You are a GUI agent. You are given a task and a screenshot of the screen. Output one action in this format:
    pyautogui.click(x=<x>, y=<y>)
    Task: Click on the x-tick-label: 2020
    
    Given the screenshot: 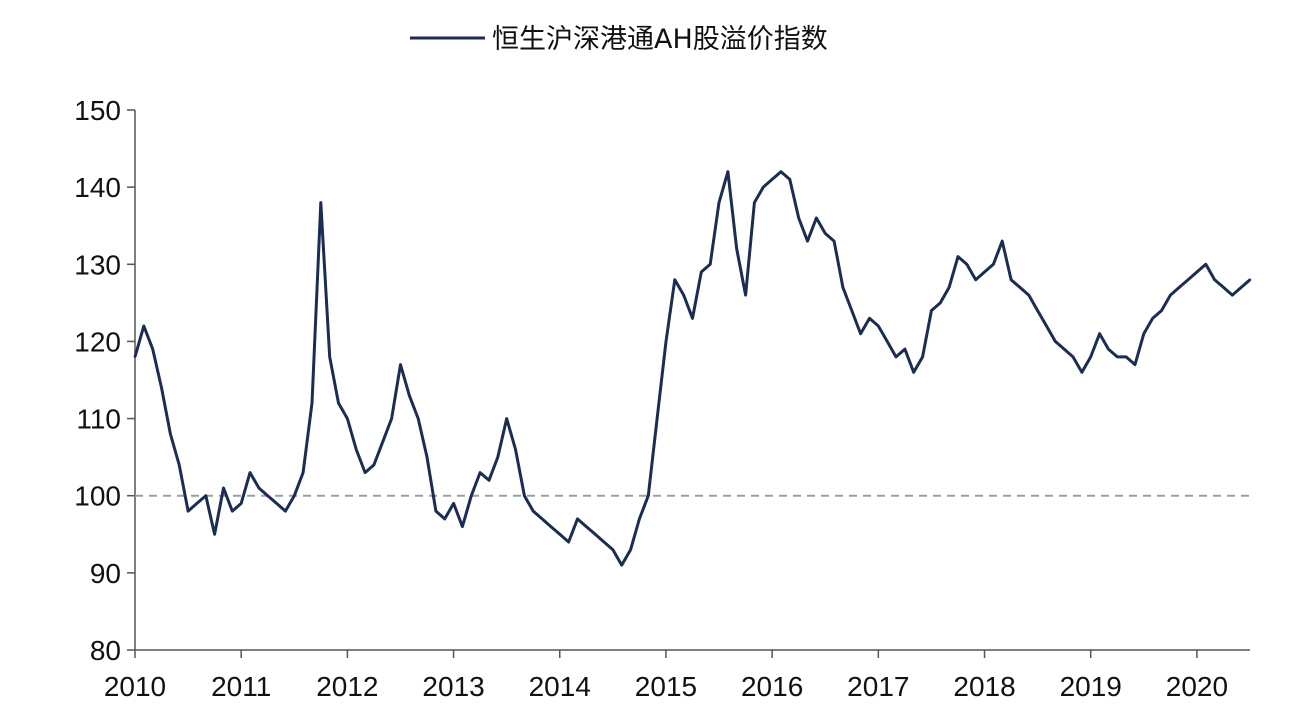 What is the action you would take?
    pyautogui.click(x=1197, y=686)
    